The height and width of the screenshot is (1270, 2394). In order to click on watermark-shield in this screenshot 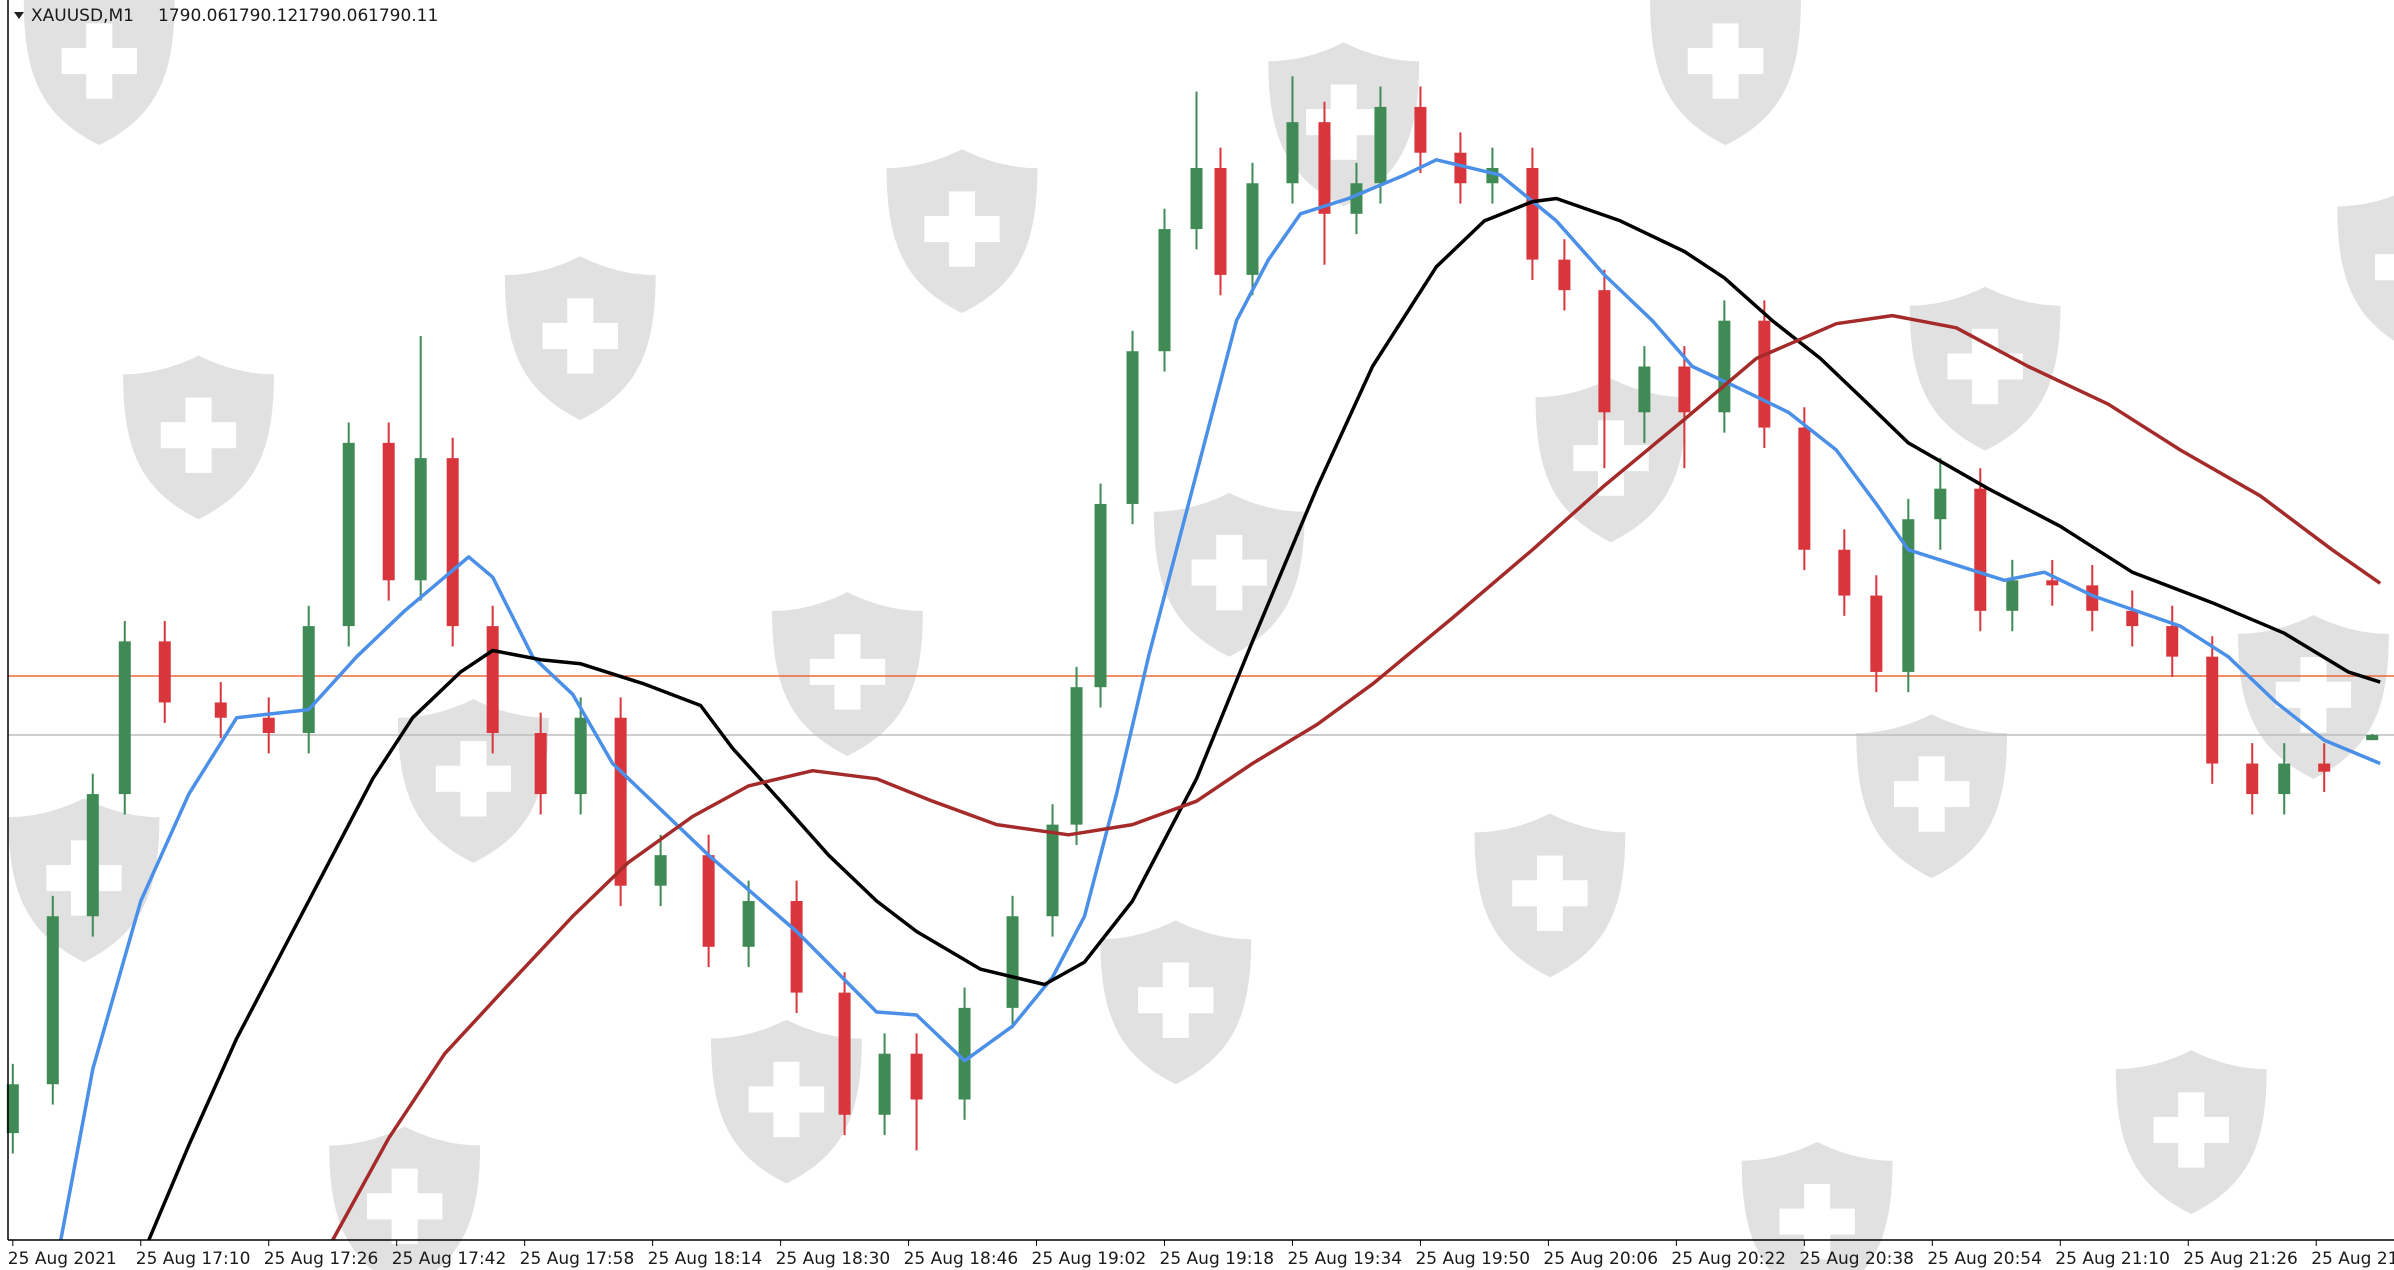, I will do `click(2365, 268)`.